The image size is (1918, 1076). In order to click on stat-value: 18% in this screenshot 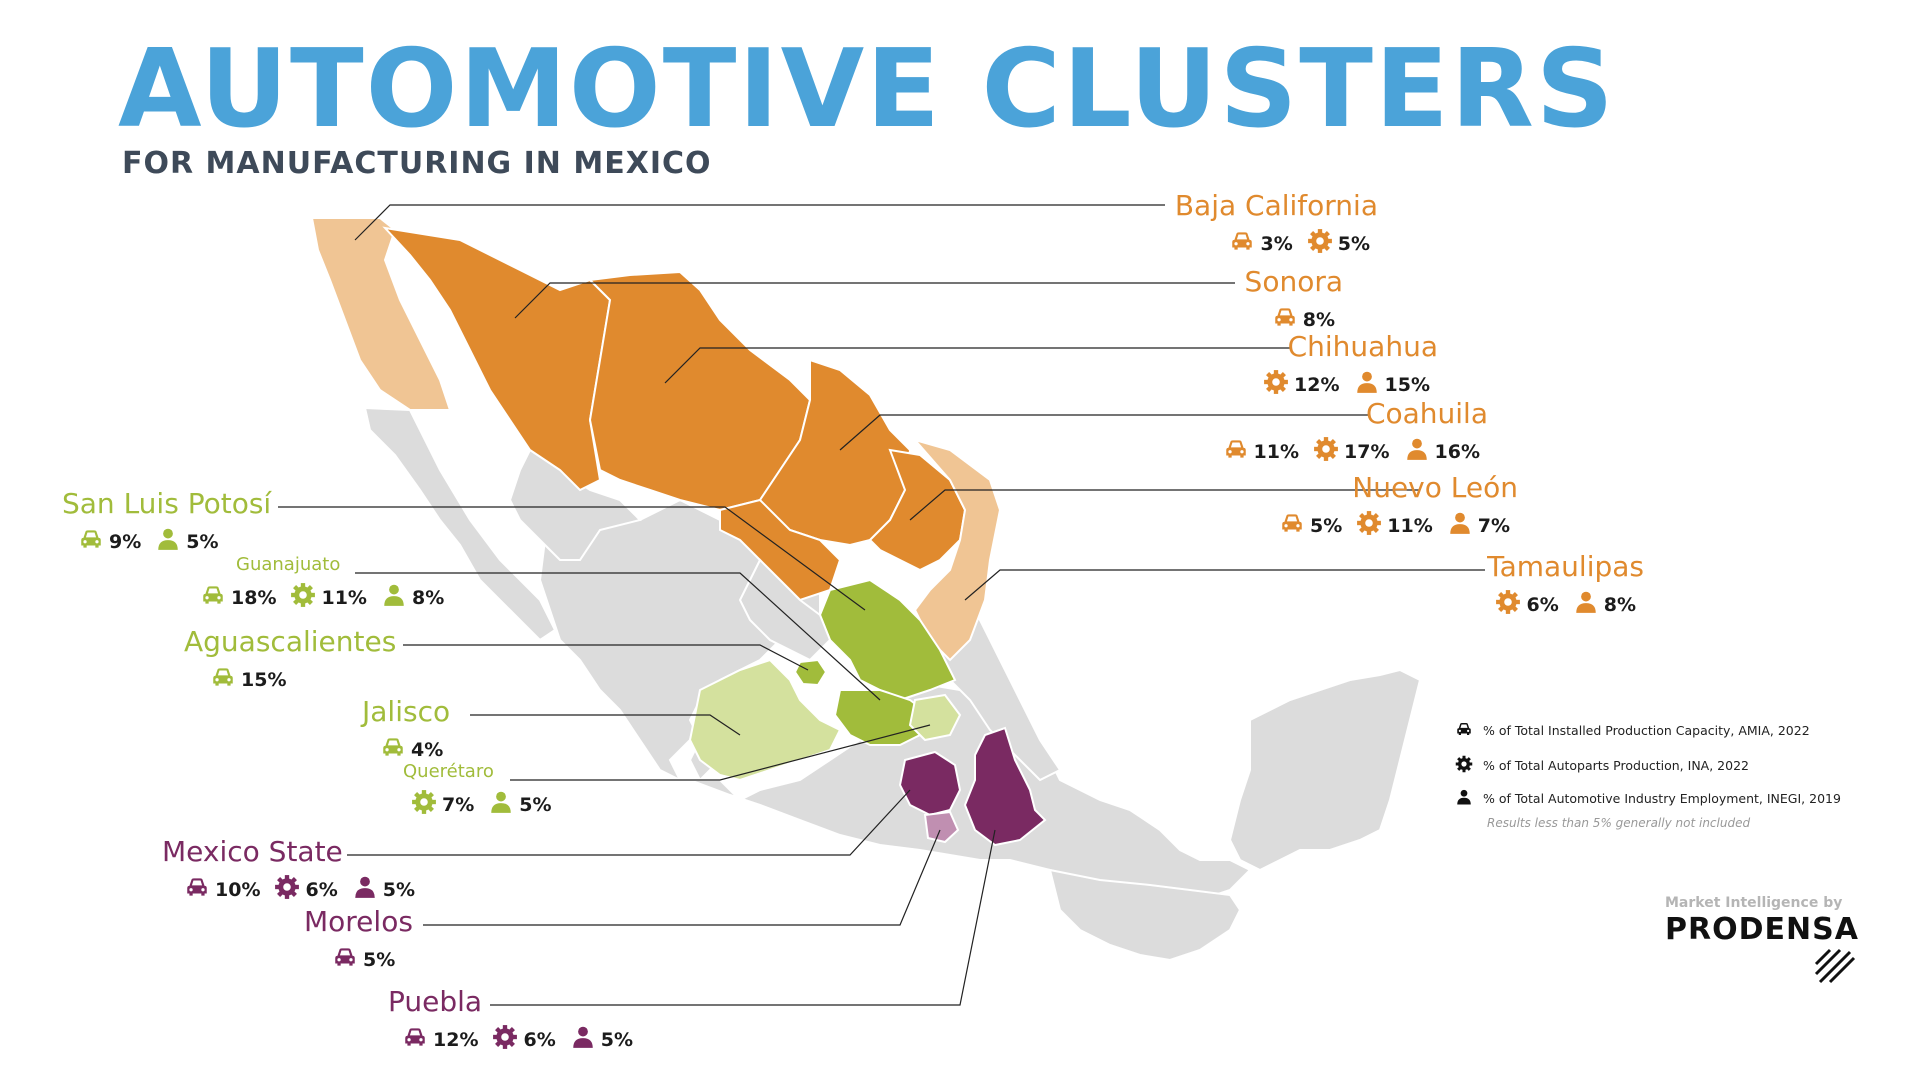, I will do `click(254, 597)`.